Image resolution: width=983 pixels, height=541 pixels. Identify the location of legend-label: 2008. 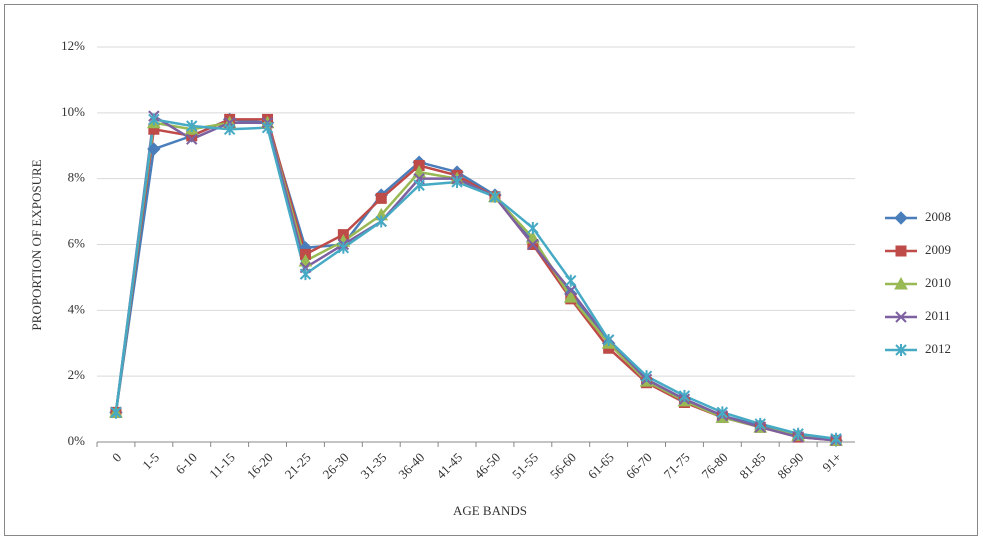
(938, 216).